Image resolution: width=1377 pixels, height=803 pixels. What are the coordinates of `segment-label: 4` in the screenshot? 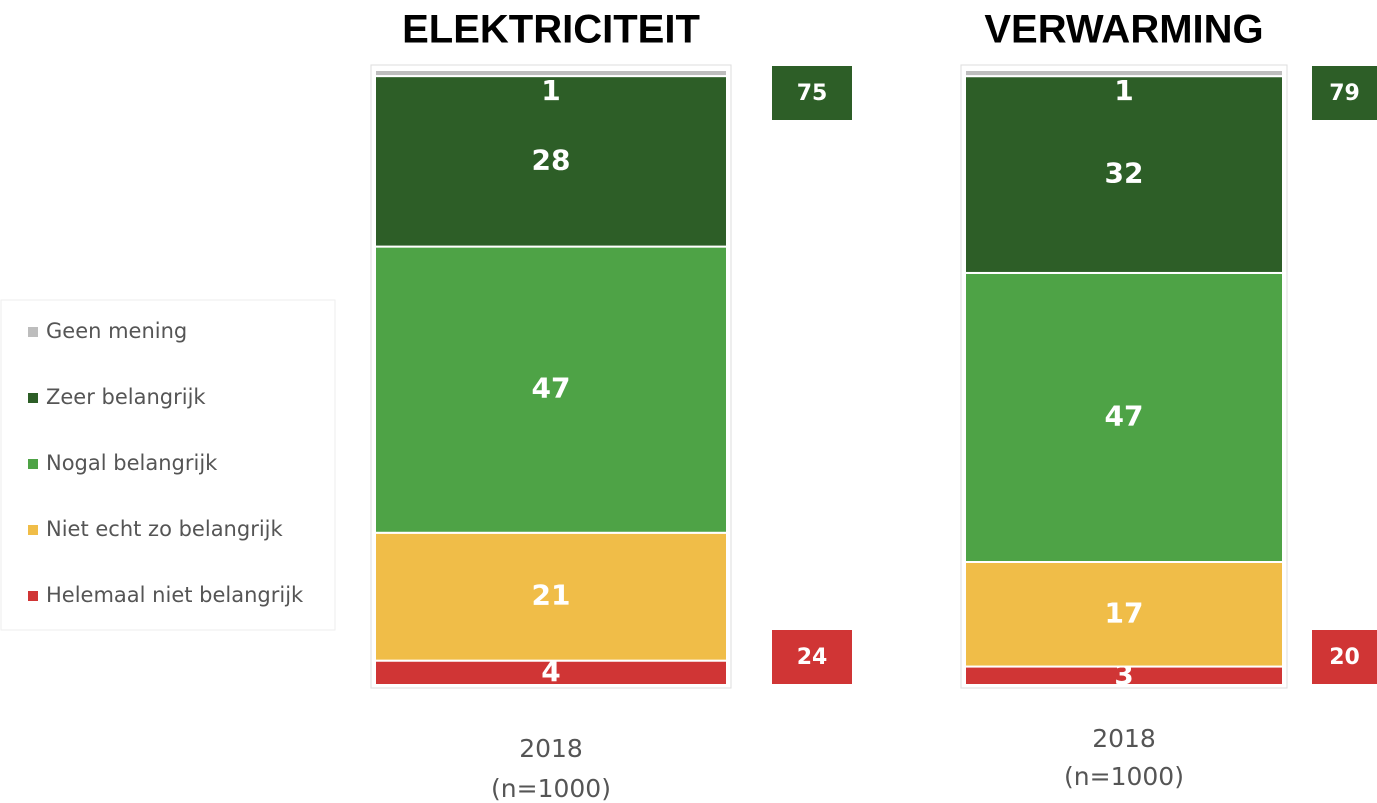 It's located at (550, 671).